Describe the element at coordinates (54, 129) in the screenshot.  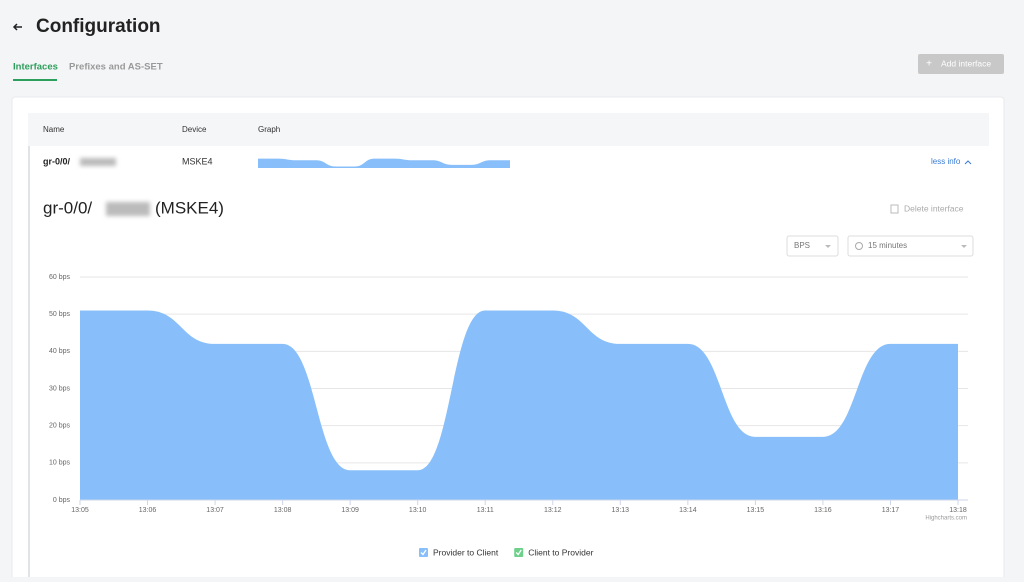
I see `column-header: Name` at that location.